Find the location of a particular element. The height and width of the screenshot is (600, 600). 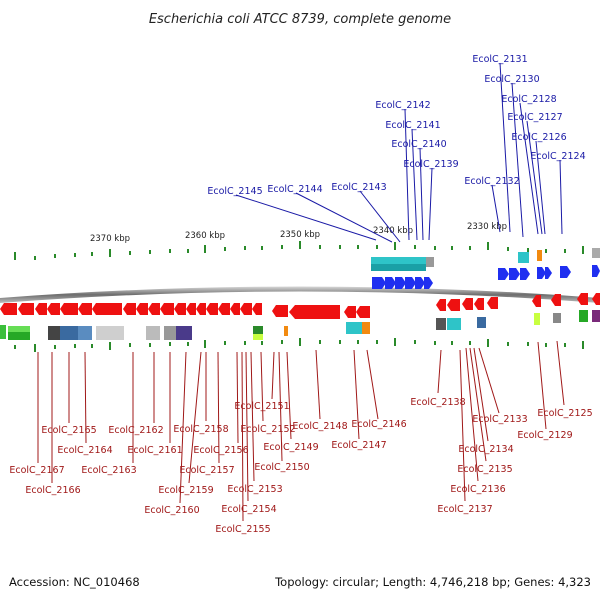

gene-label: EcolC_2163 is located at coordinates (108, 470).